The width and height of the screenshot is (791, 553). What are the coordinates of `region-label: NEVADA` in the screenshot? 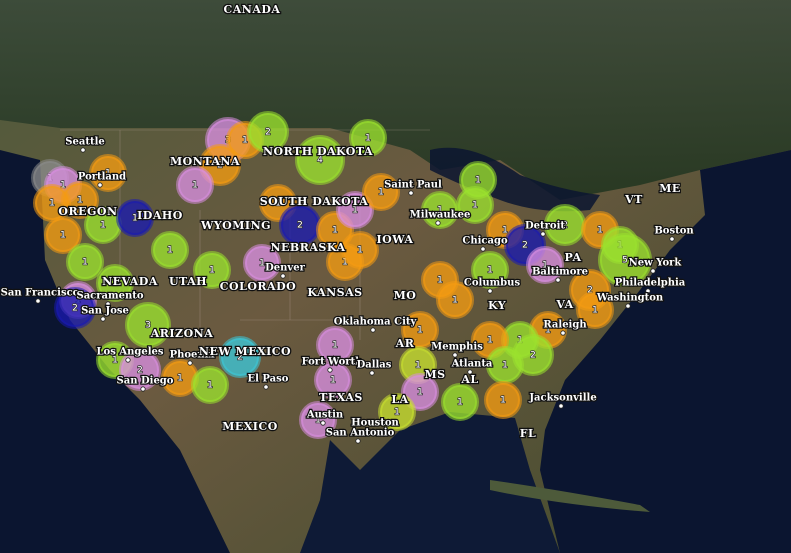 It's located at (130, 281).